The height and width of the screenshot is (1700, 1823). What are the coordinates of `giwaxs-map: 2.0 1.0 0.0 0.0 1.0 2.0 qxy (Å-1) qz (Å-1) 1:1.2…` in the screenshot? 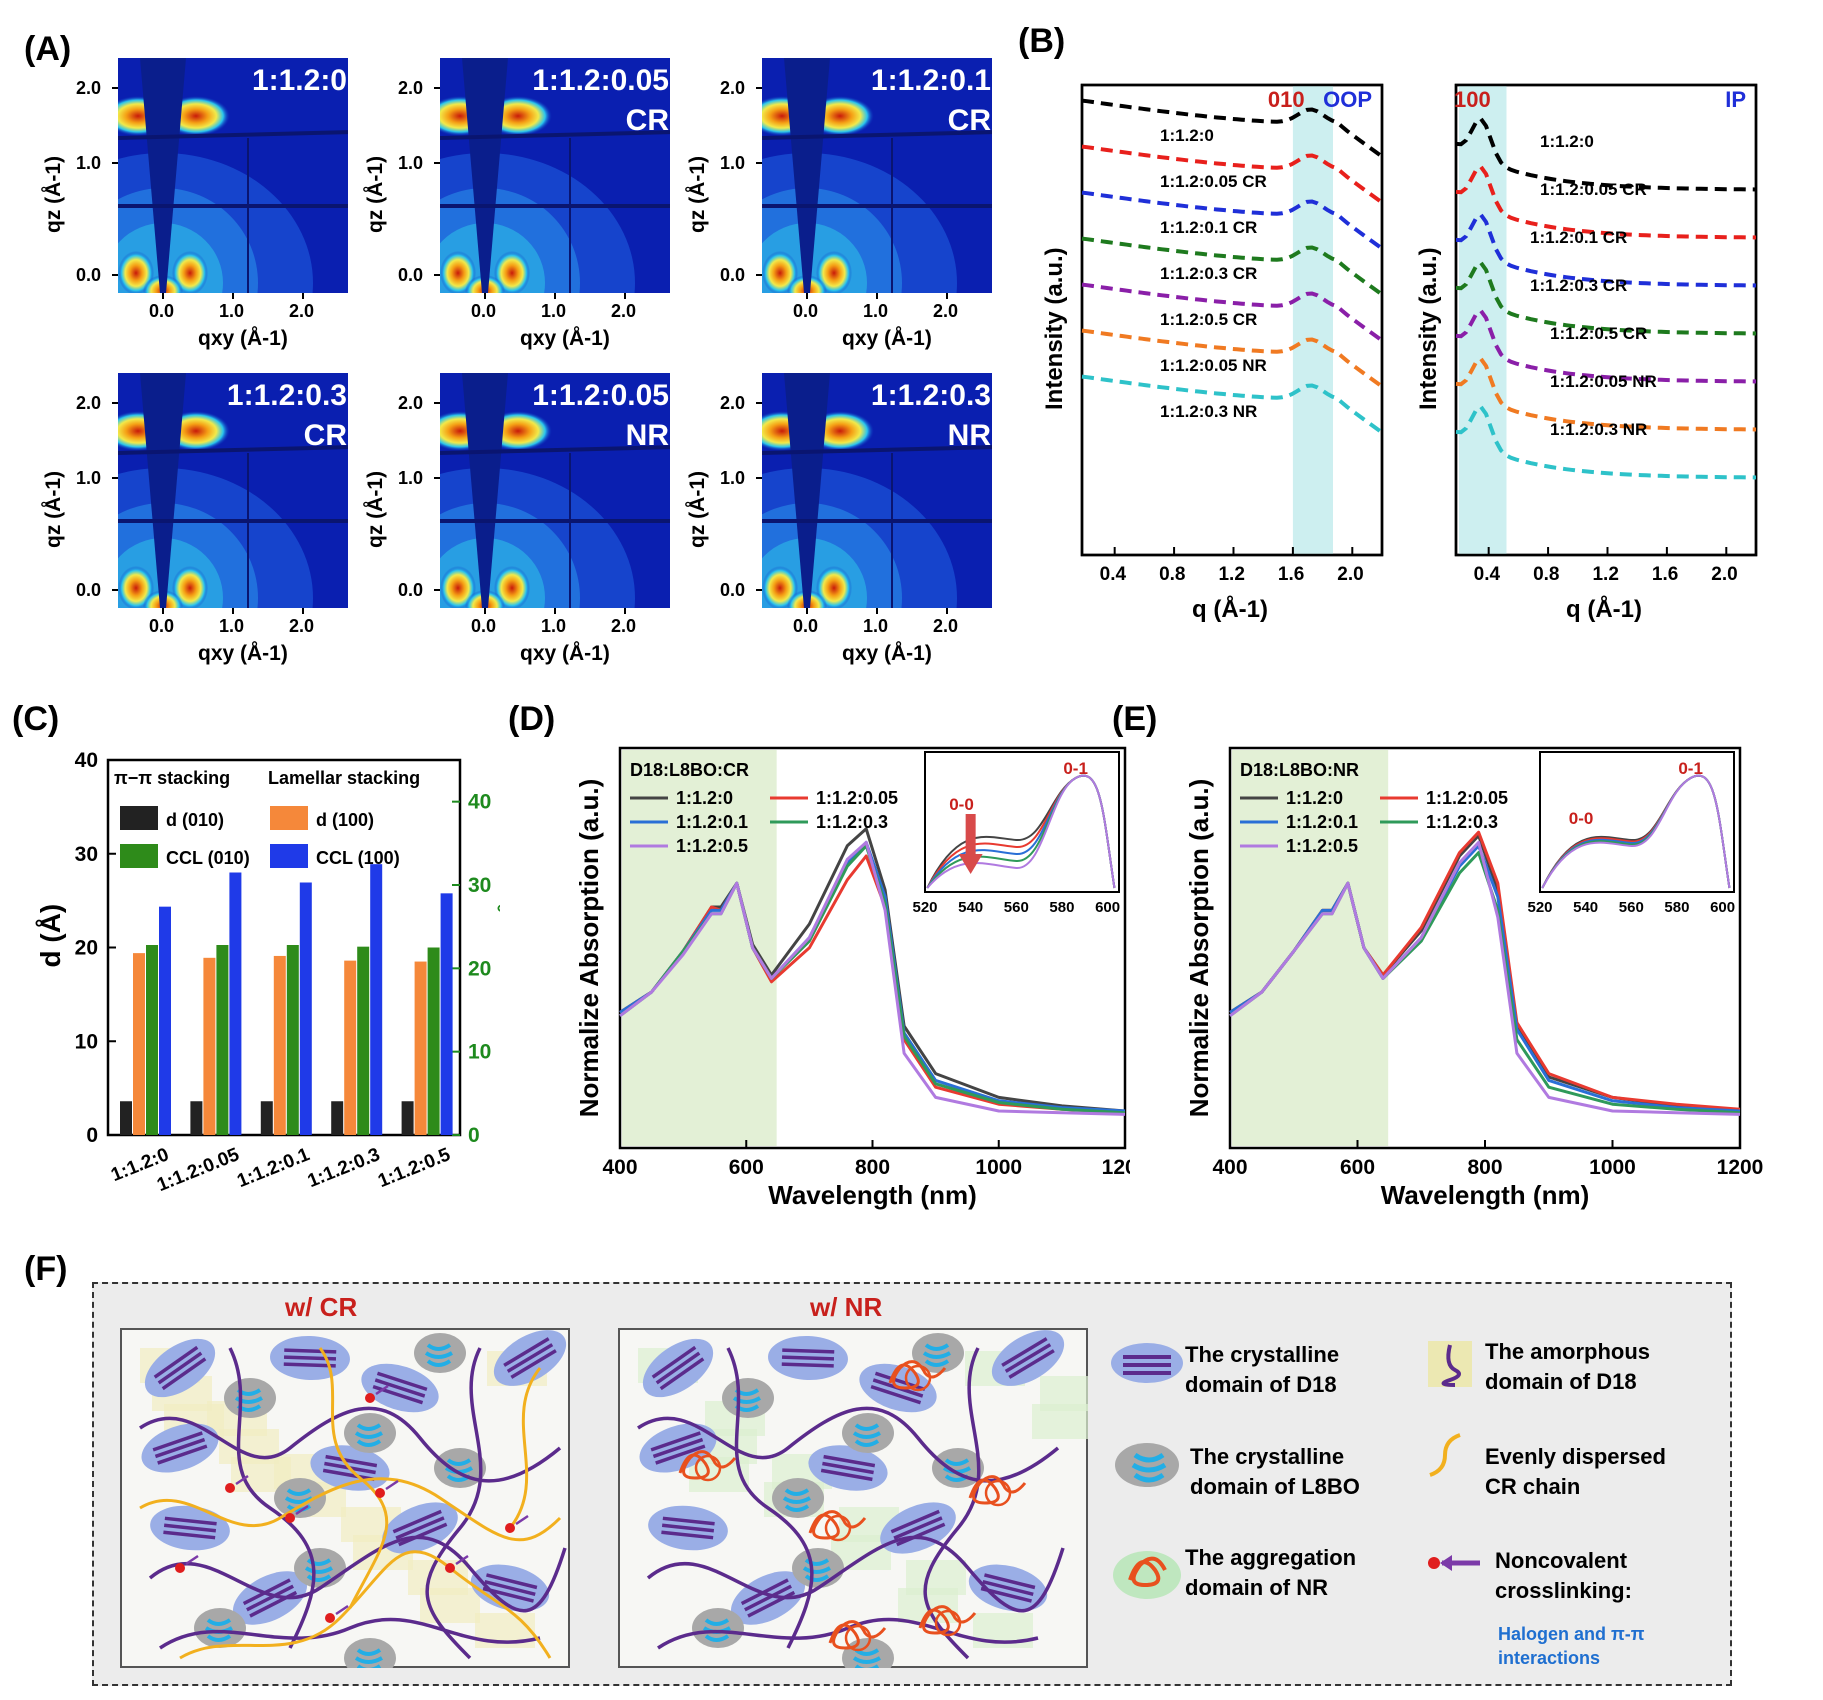 It's located at (502, 208).